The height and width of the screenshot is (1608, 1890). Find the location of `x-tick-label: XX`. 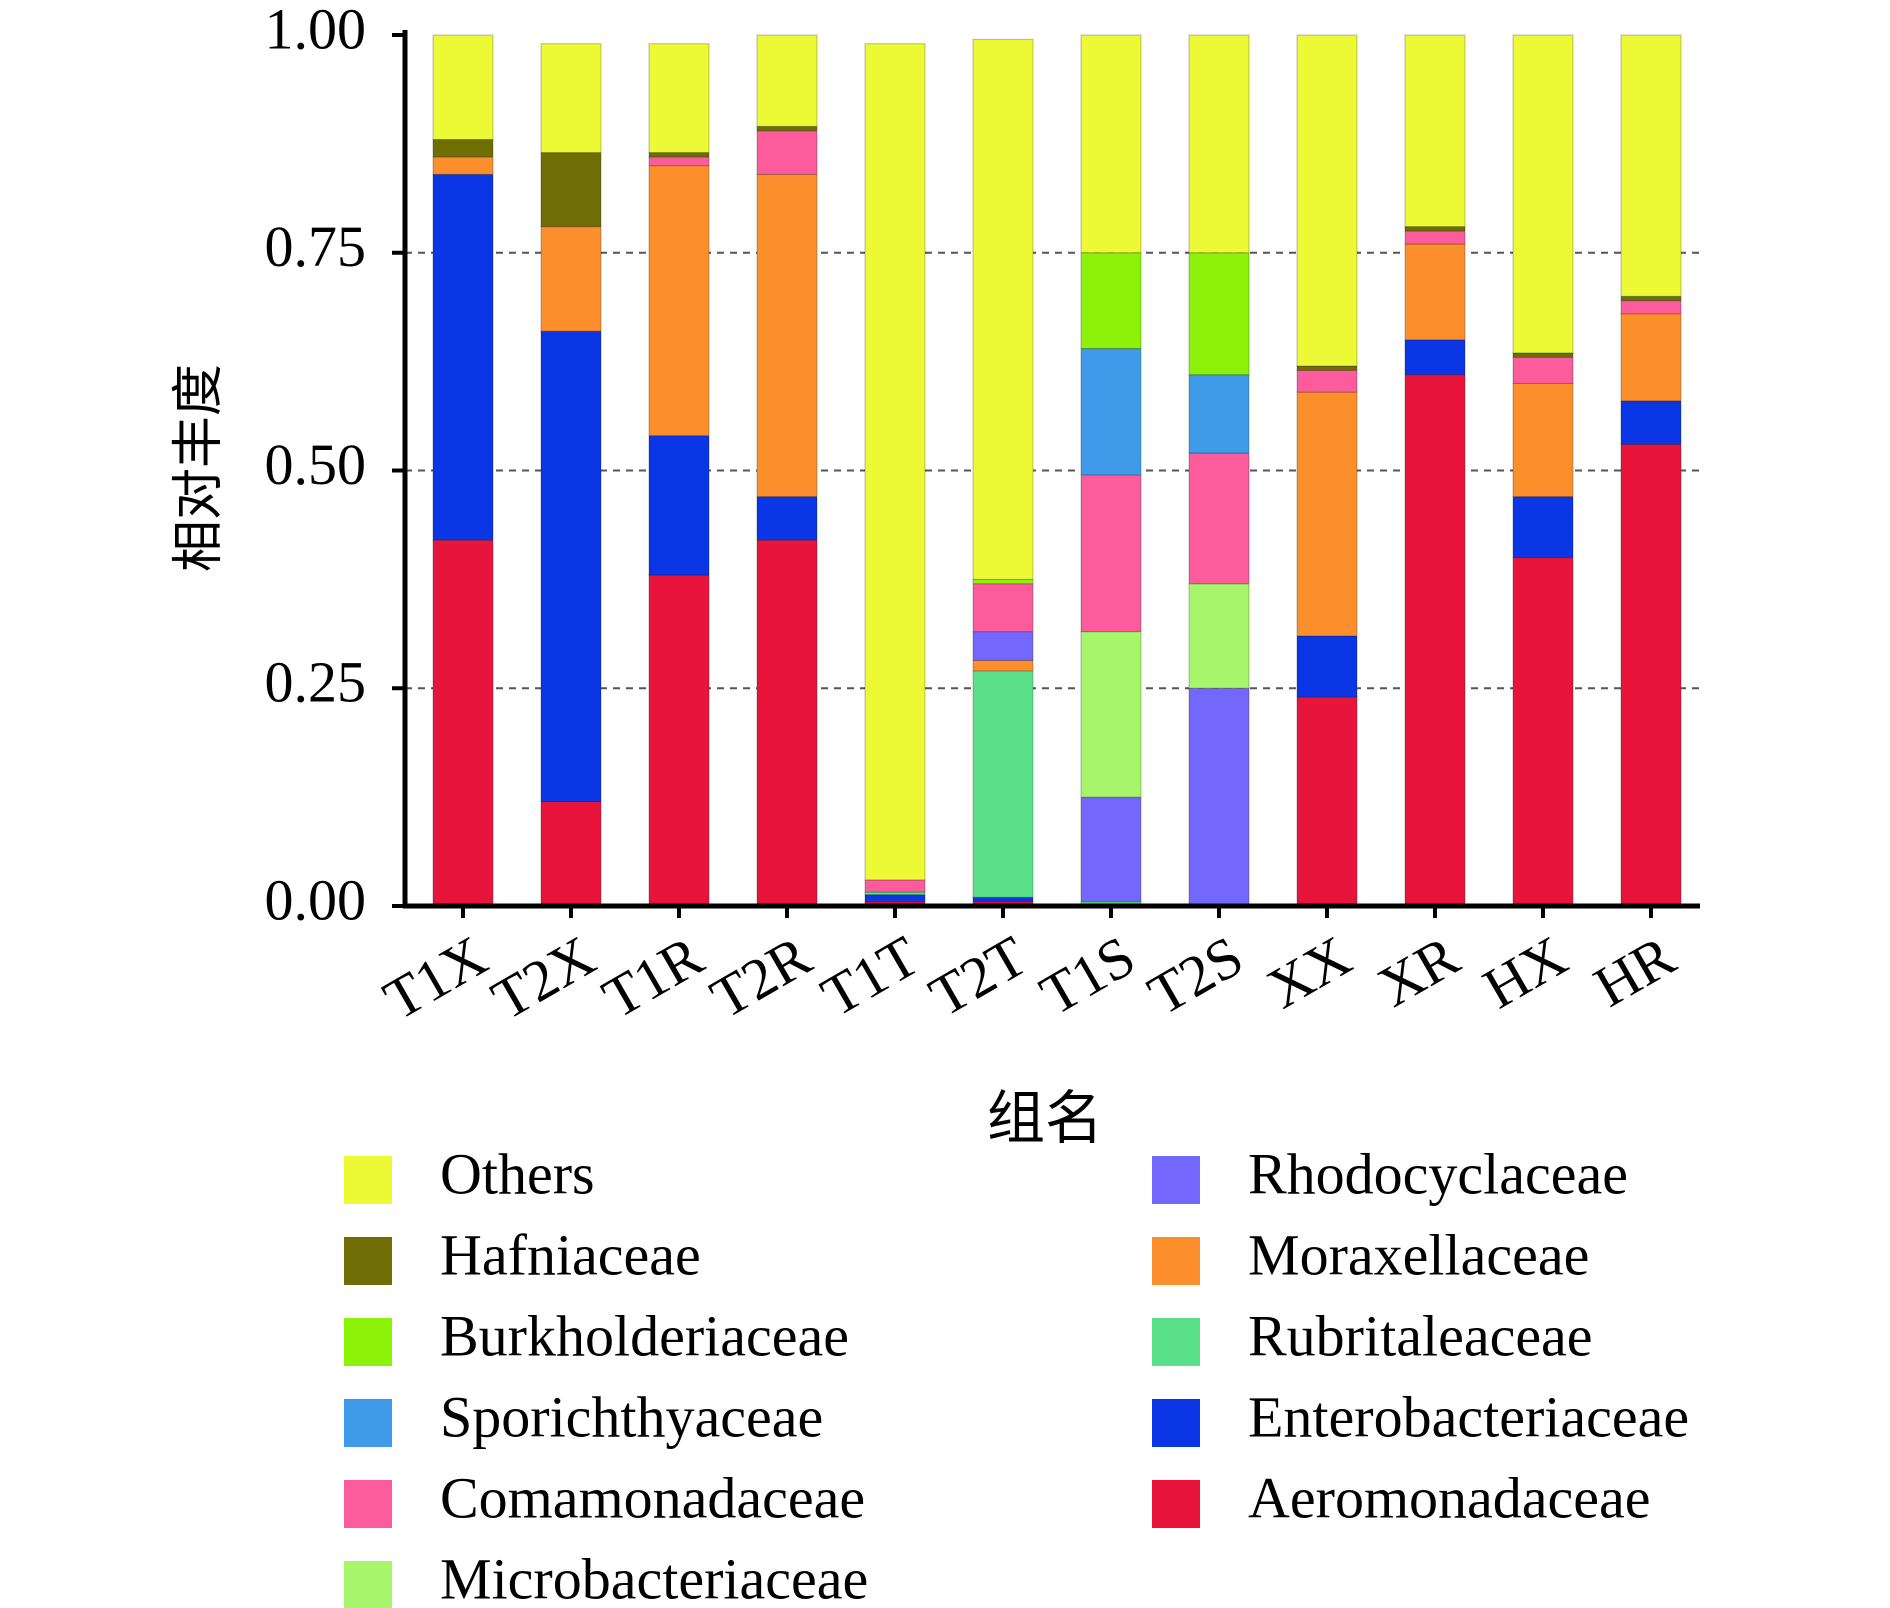

x-tick-label: XX is located at coordinates (1308, 972).